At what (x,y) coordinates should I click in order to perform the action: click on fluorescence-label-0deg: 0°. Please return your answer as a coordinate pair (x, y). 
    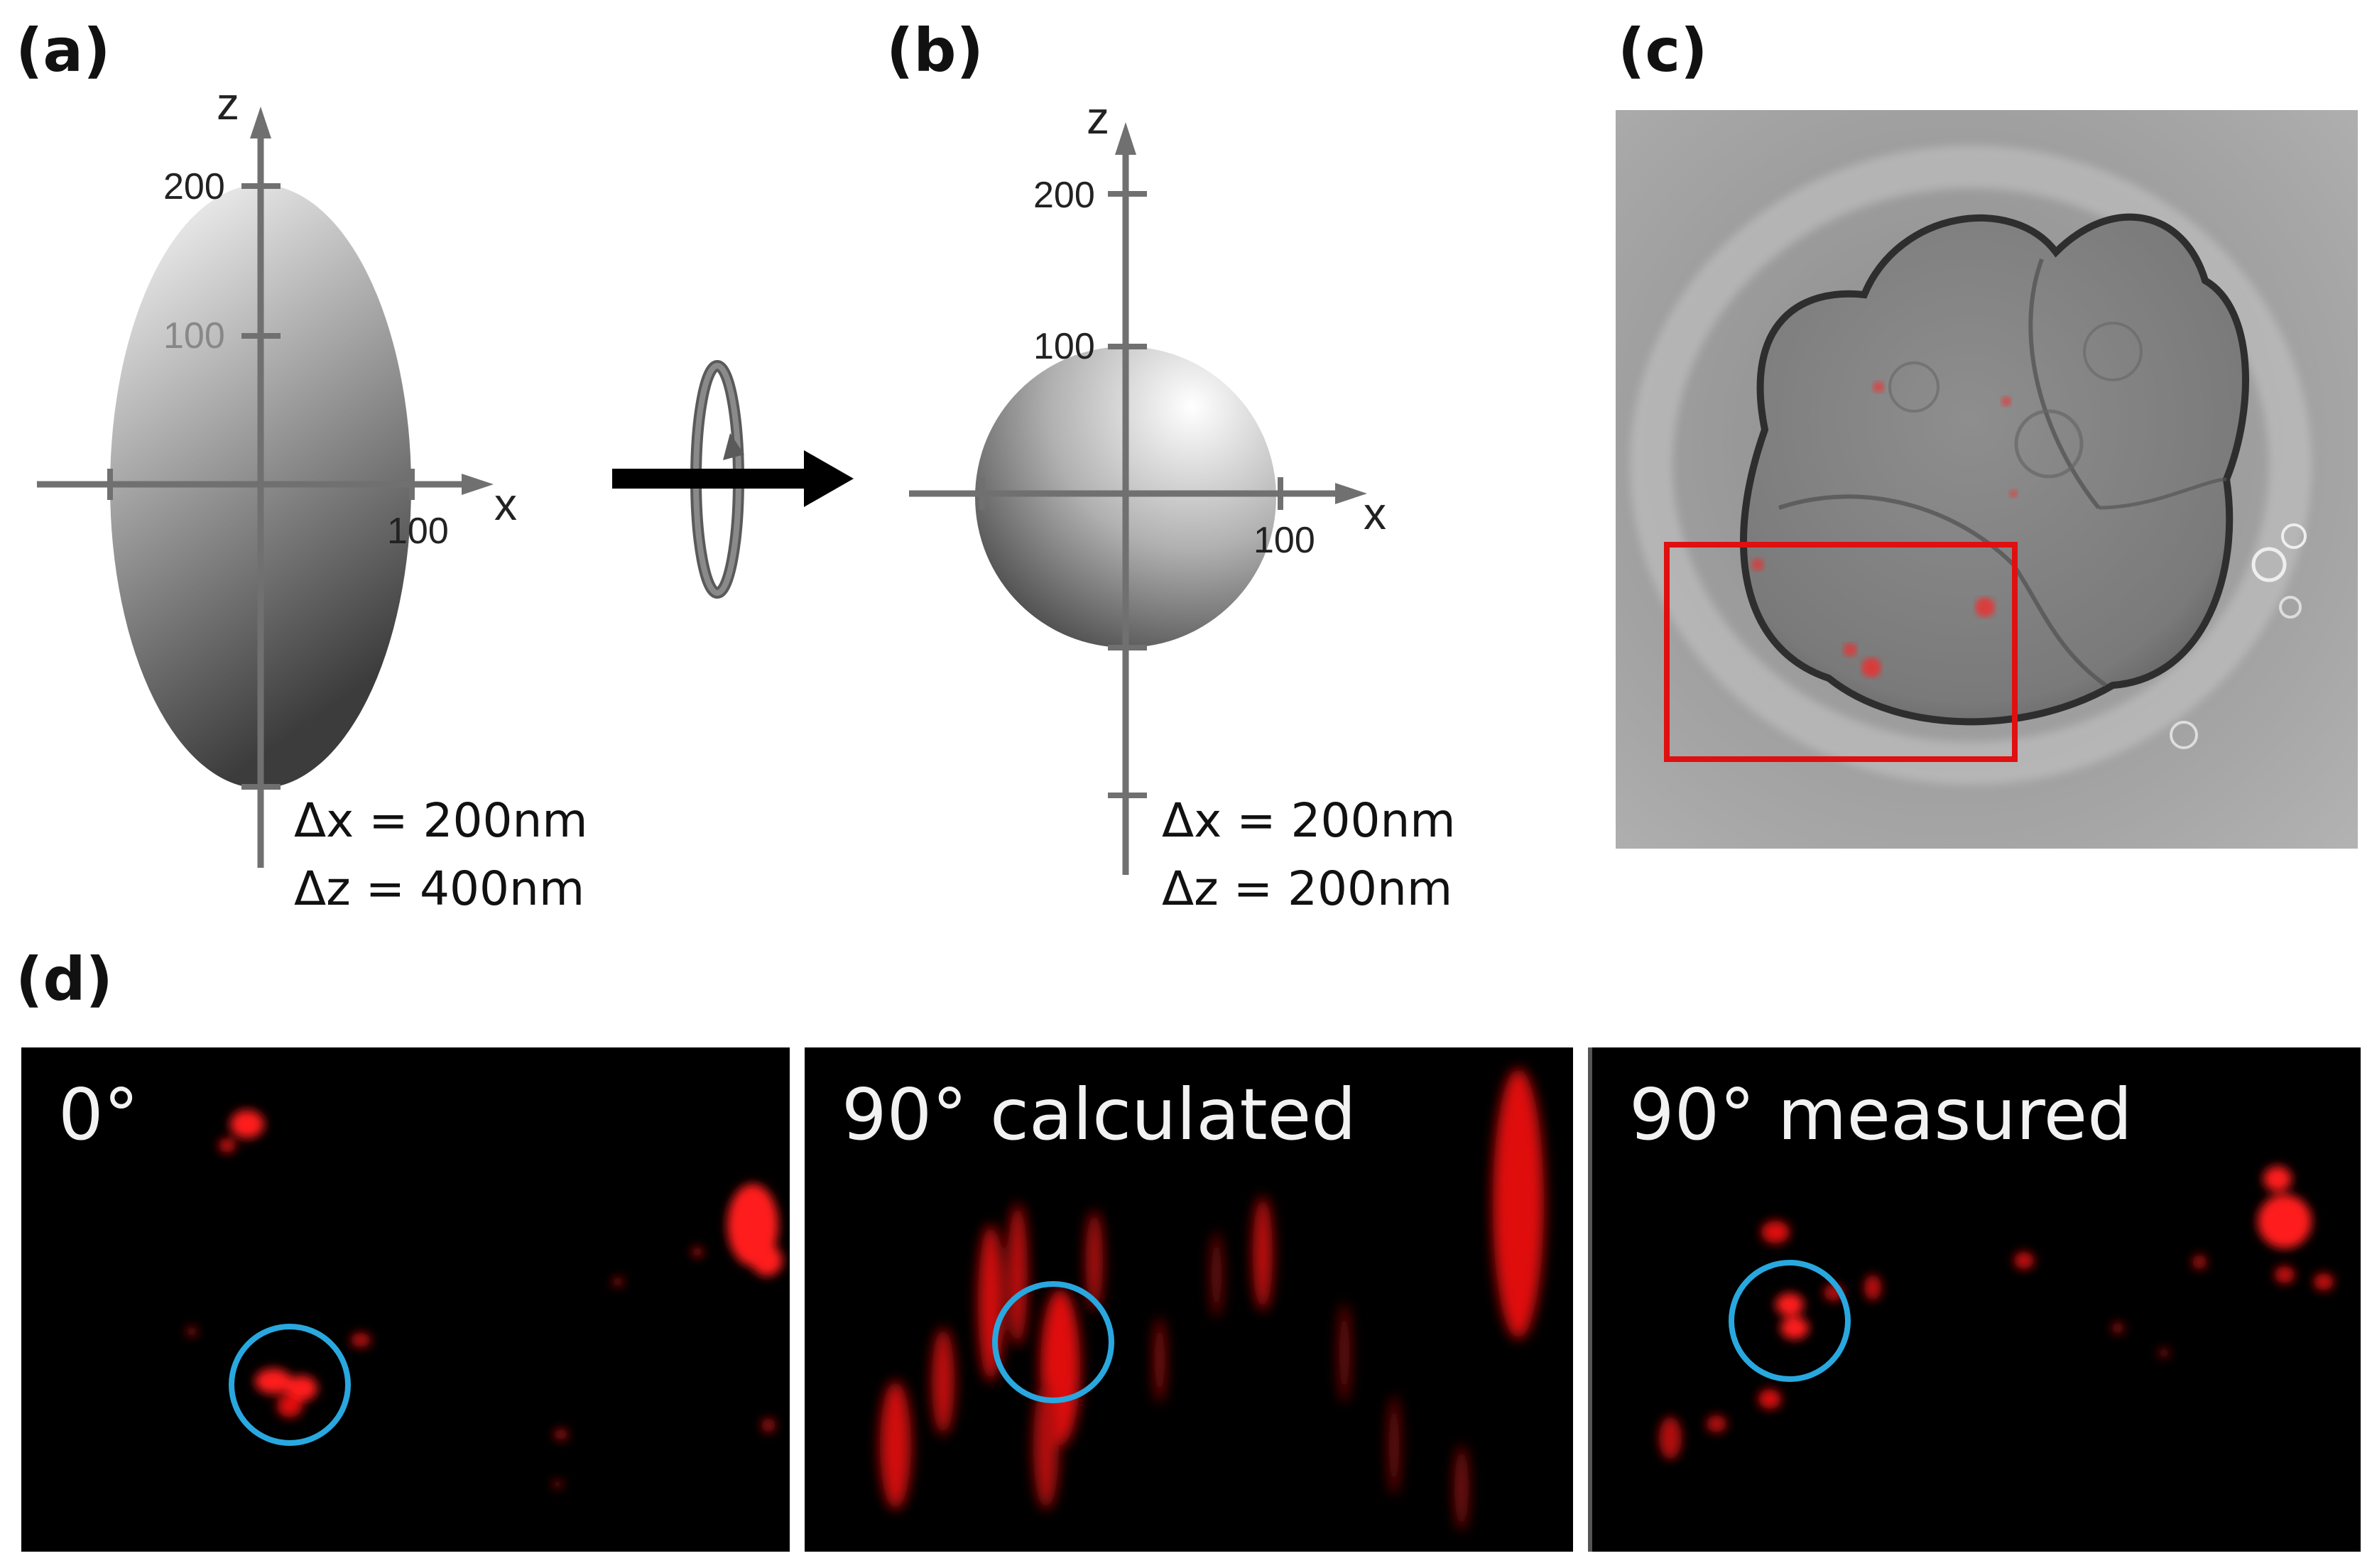
    Looking at the image, I should click on (98, 1114).